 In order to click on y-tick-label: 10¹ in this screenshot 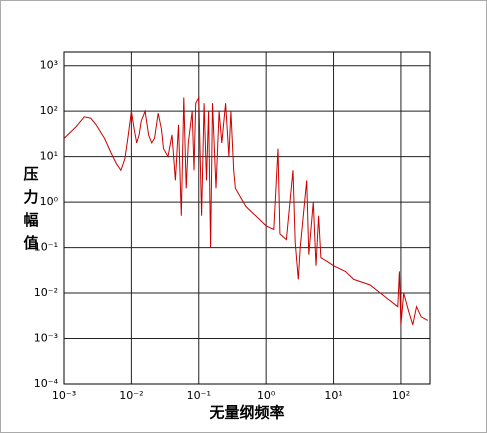, I will do `click(49, 156)`.